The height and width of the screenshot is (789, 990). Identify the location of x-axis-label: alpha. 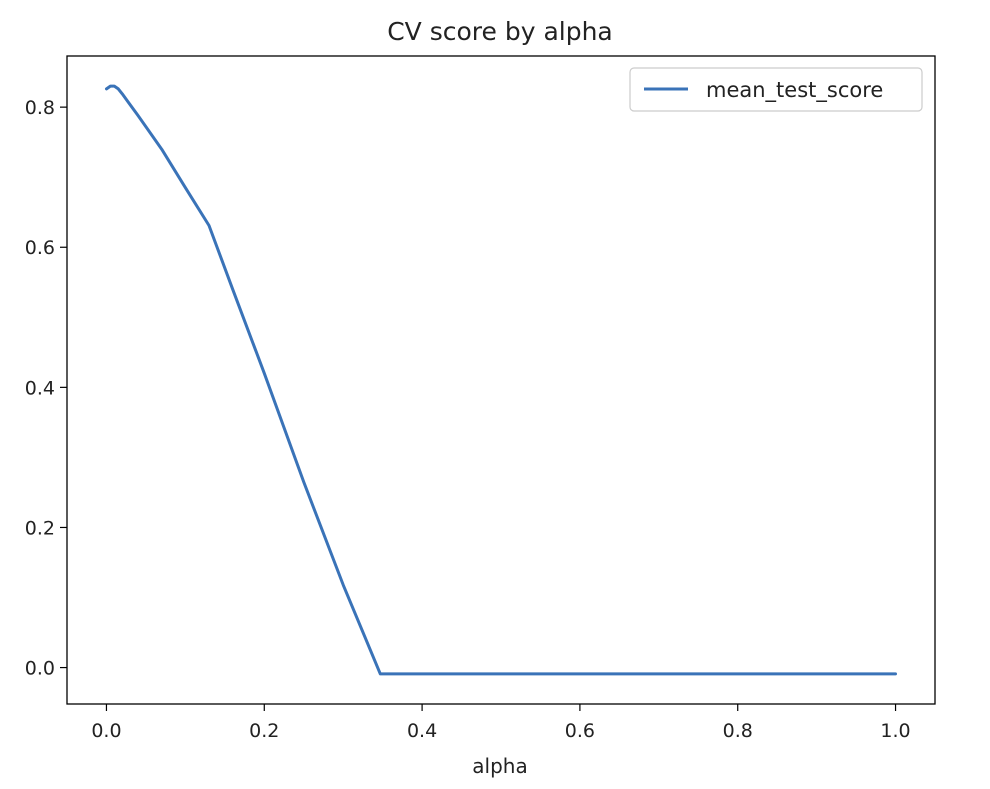
(499, 766).